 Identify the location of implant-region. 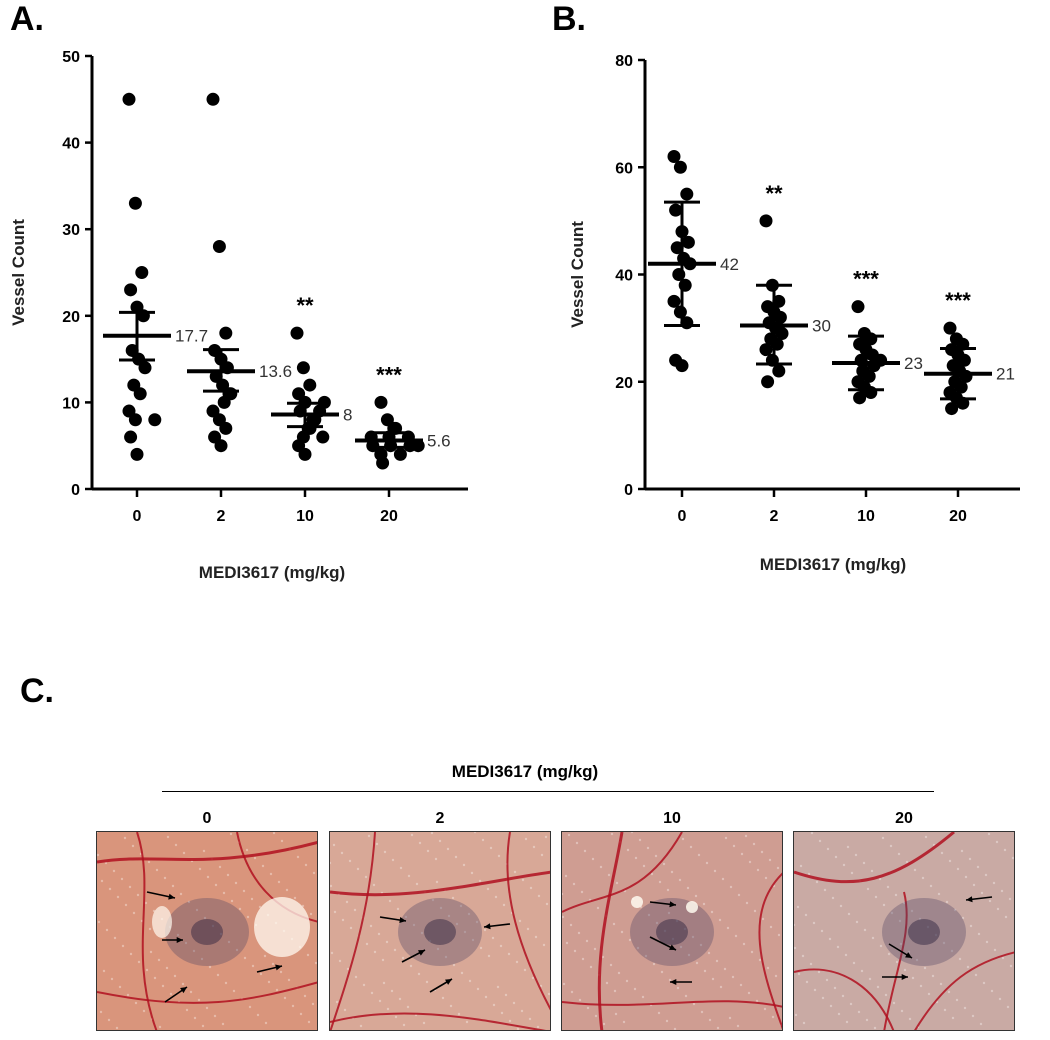
(440, 932).